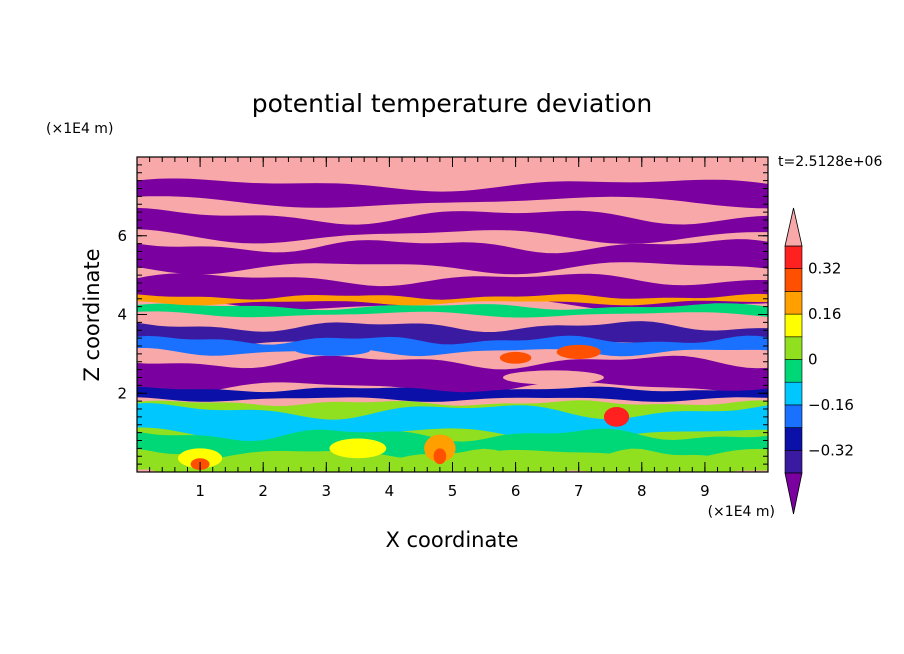  What do you see at coordinates (642, 491) in the screenshot?
I see `x-tick-label: 8` at bounding box center [642, 491].